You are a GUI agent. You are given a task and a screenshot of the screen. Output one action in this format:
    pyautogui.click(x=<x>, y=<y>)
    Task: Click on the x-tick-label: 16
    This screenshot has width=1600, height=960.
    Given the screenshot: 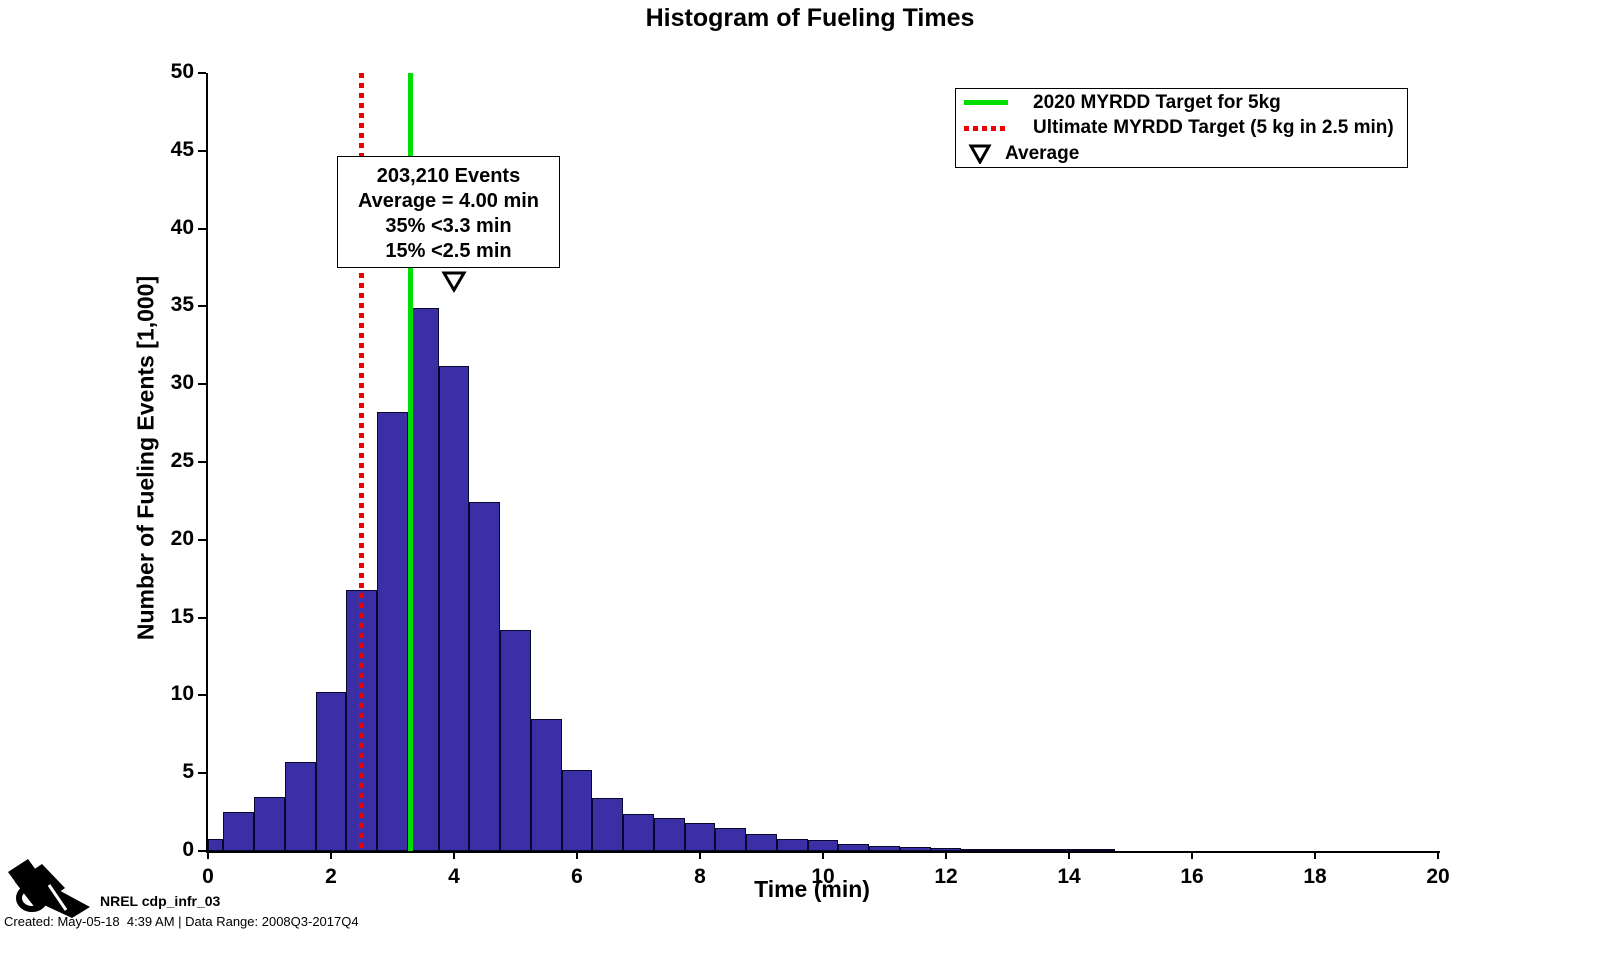 What is the action you would take?
    pyautogui.click(x=1192, y=876)
    